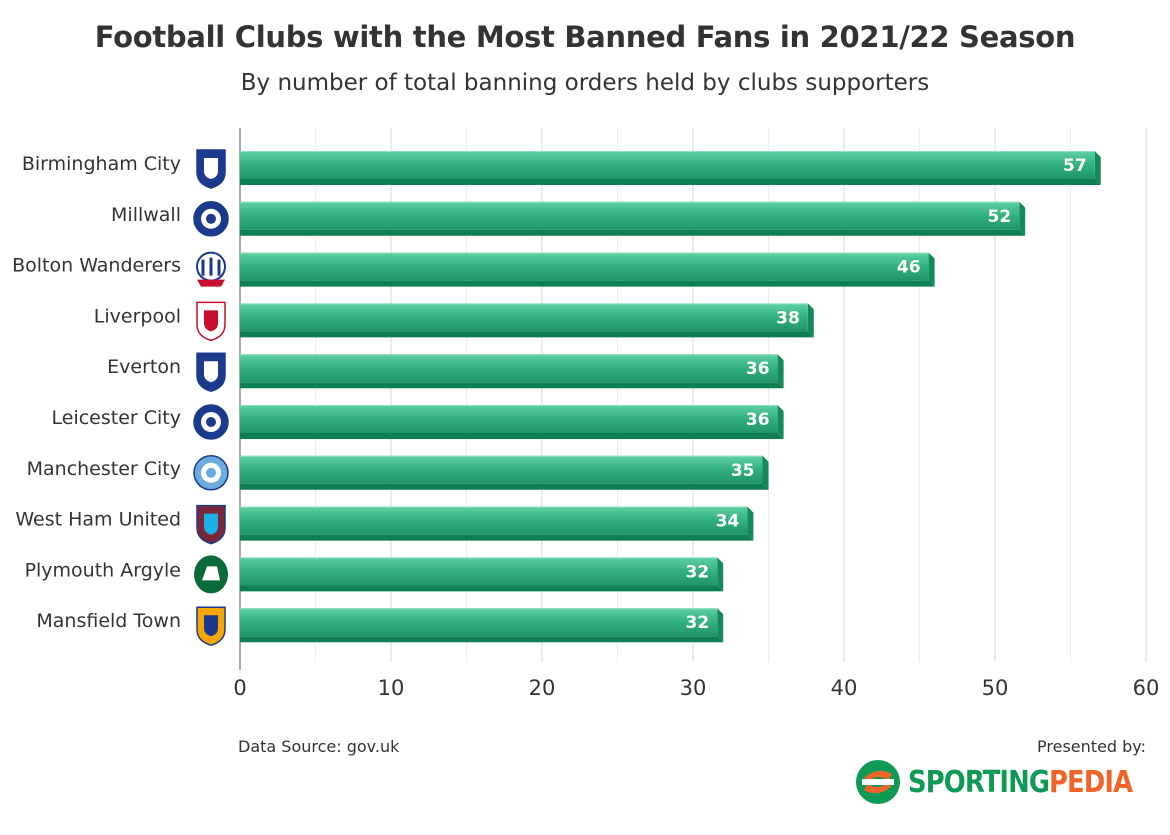 The width and height of the screenshot is (1170, 835). I want to click on leicester-city-crest-icon, so click(211, 422).